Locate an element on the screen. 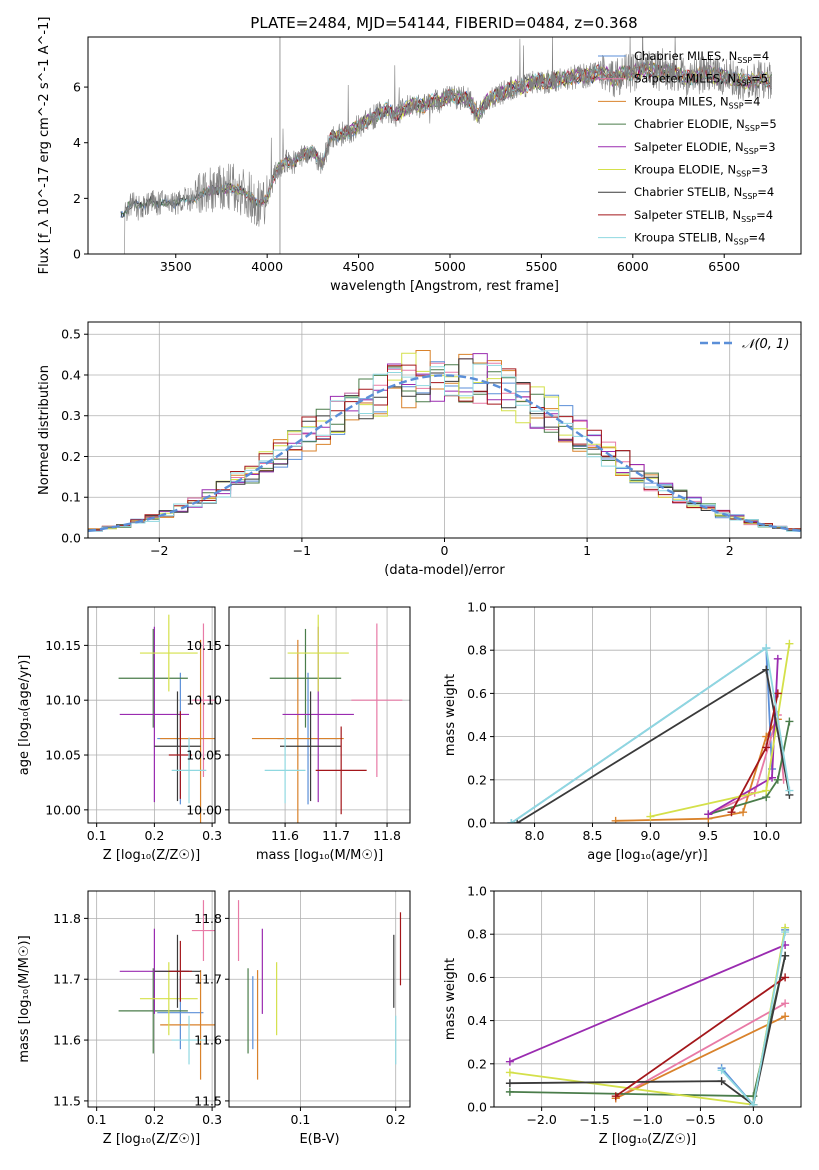  legend-entry: 𝒩(0, 1) is located at coordinates (765, 344).